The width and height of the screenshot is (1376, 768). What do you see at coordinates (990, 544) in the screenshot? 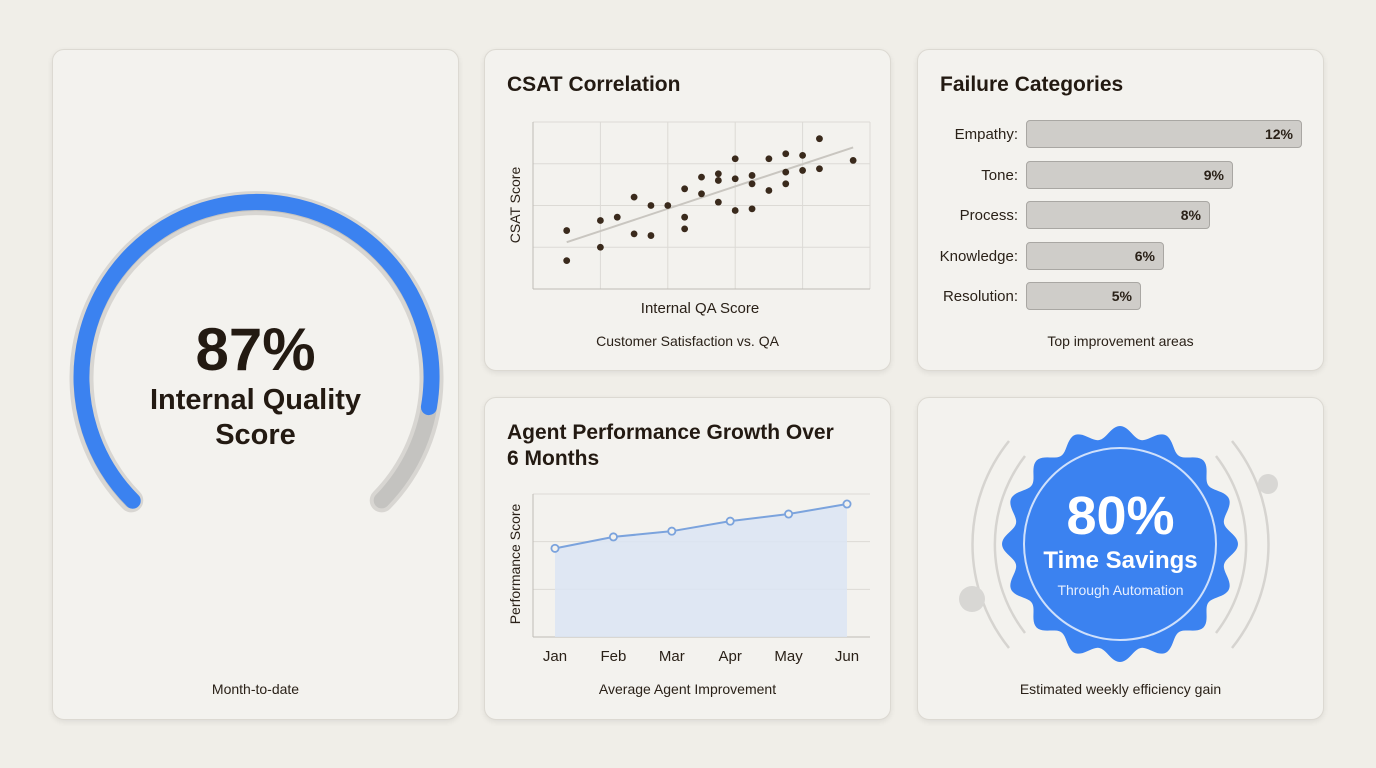
I see `left-deco-arc-outer` at bounding box center [990, 544].